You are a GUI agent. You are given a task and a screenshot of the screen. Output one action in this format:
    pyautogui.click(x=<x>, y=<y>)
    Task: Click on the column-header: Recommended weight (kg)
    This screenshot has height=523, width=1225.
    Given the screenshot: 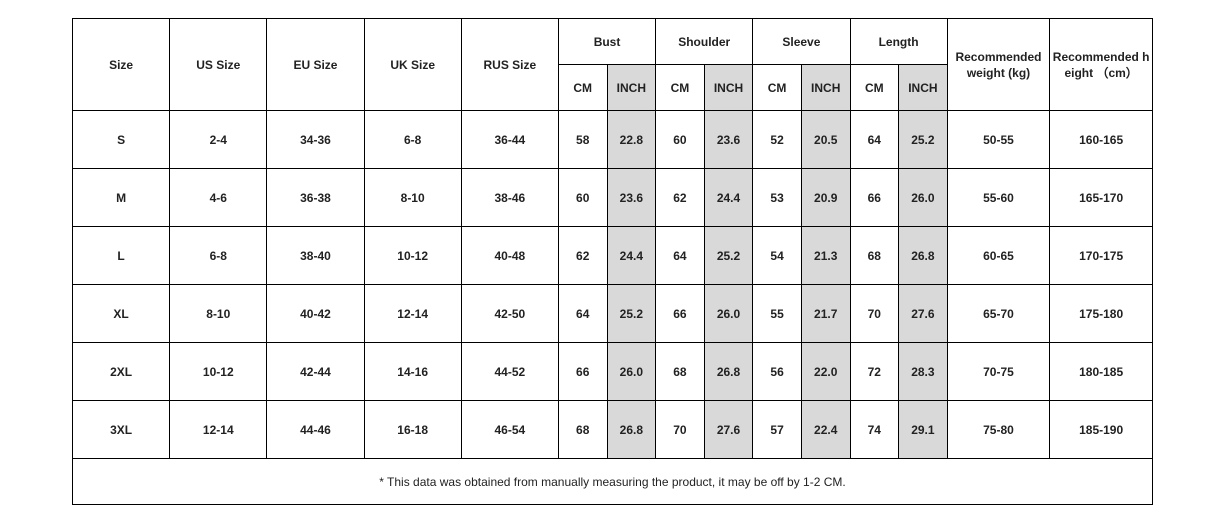 What is the action you would take?
    pyautogui.click(x=998, y=64)
    